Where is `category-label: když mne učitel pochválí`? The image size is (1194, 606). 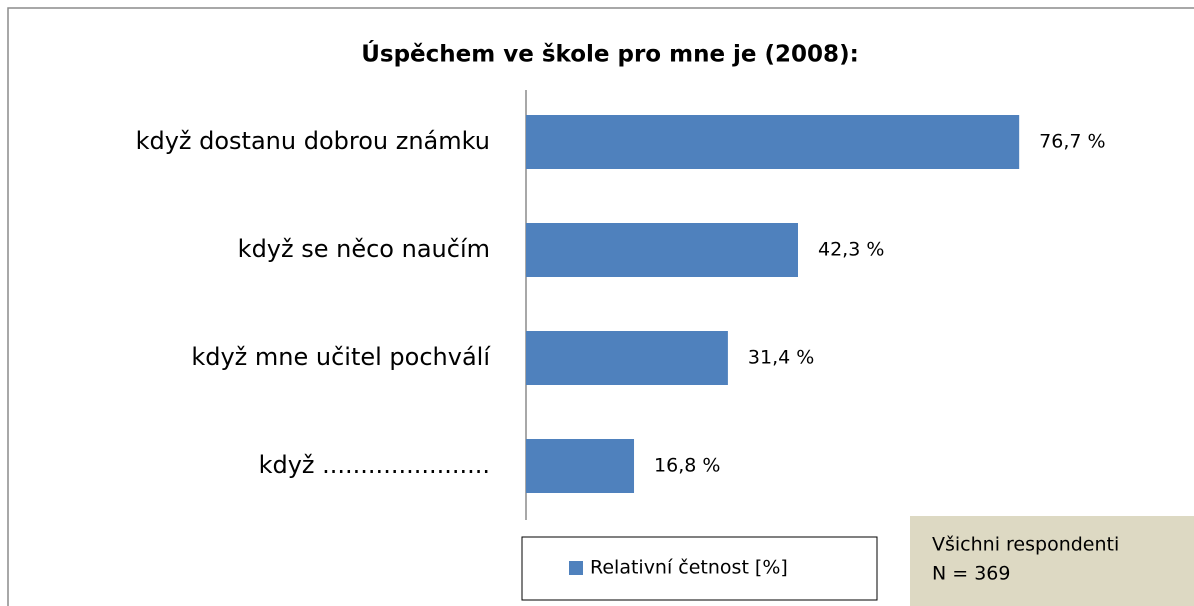 category-label: když mne učitel pochválí is located at coordinates (341, 357).